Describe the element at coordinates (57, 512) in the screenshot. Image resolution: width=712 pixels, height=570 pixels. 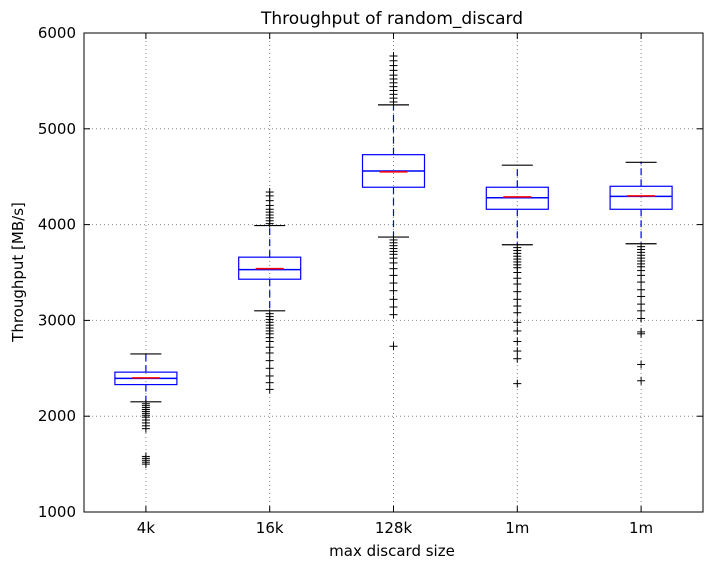
I see `y-tick-label: 1000` at that location.